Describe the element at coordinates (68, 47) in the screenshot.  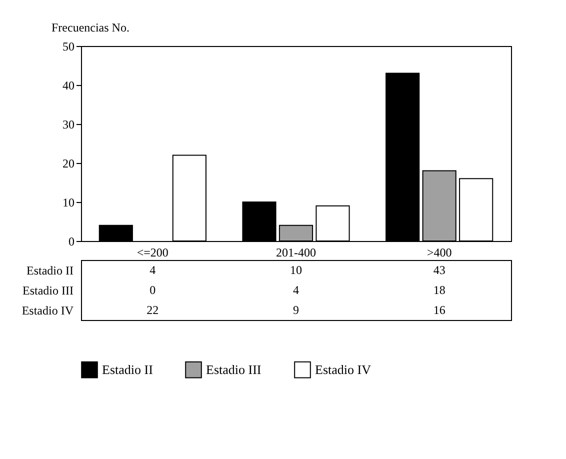
I see `y-tick-label: 50` at that location.